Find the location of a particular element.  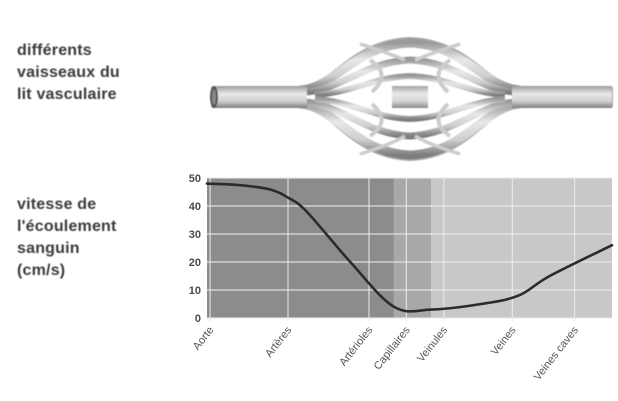

velocity-label-line-4: (cm/s) is located at coordinates (41, 270).